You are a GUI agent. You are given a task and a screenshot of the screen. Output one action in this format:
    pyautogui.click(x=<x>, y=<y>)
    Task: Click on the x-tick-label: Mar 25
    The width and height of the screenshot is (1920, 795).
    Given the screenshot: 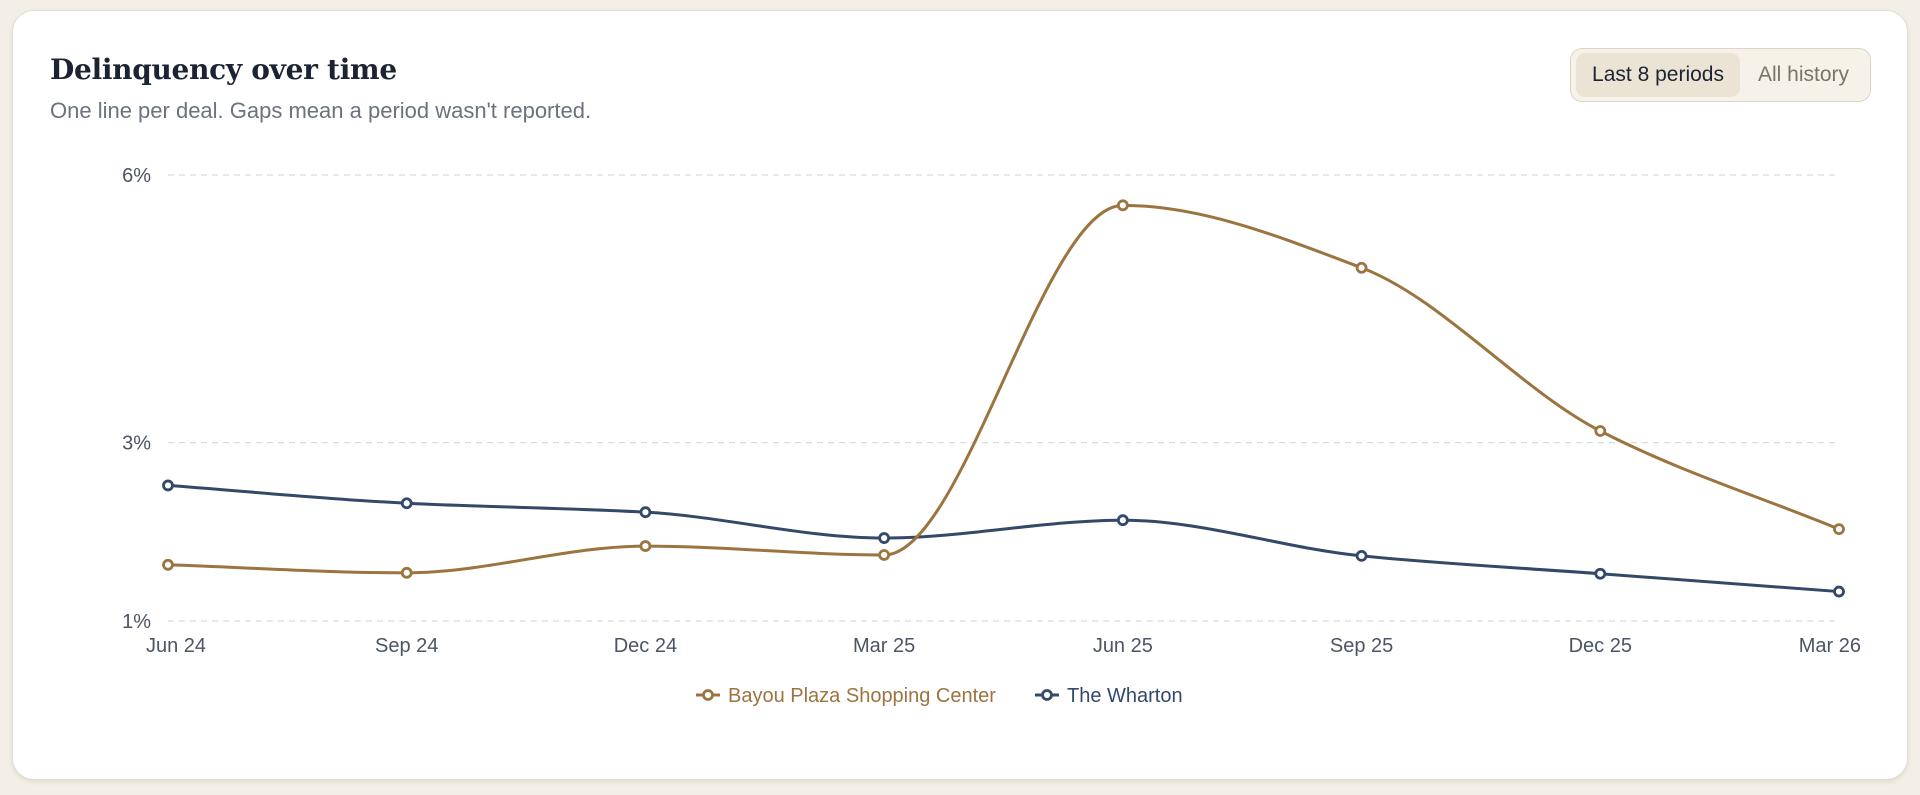 What is the action you would take?
    pyautogui.click(x=884, y=646)
    